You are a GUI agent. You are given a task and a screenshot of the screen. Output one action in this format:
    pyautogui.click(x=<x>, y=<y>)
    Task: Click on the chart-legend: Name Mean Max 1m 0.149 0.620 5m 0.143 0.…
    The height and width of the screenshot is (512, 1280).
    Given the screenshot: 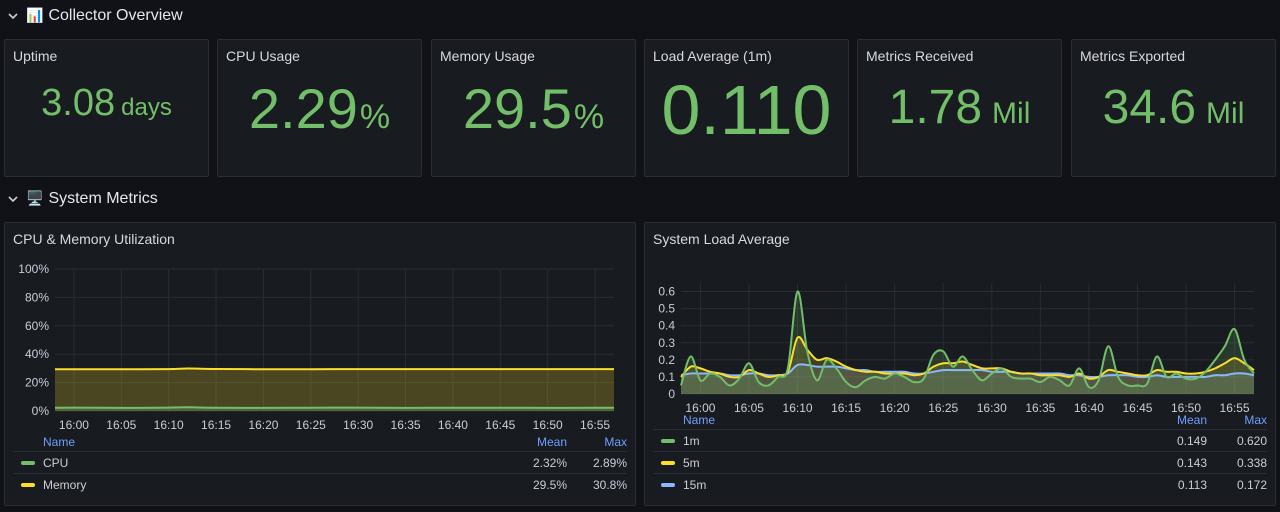 What is the action you would take?
    pyautogui.click(x=960, y=454)
    